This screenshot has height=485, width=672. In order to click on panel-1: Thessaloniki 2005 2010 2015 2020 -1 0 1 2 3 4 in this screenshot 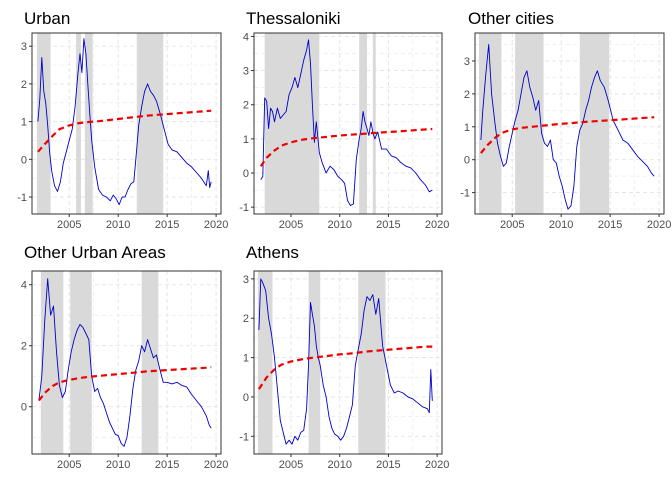, I will do `click(344, 120)`.